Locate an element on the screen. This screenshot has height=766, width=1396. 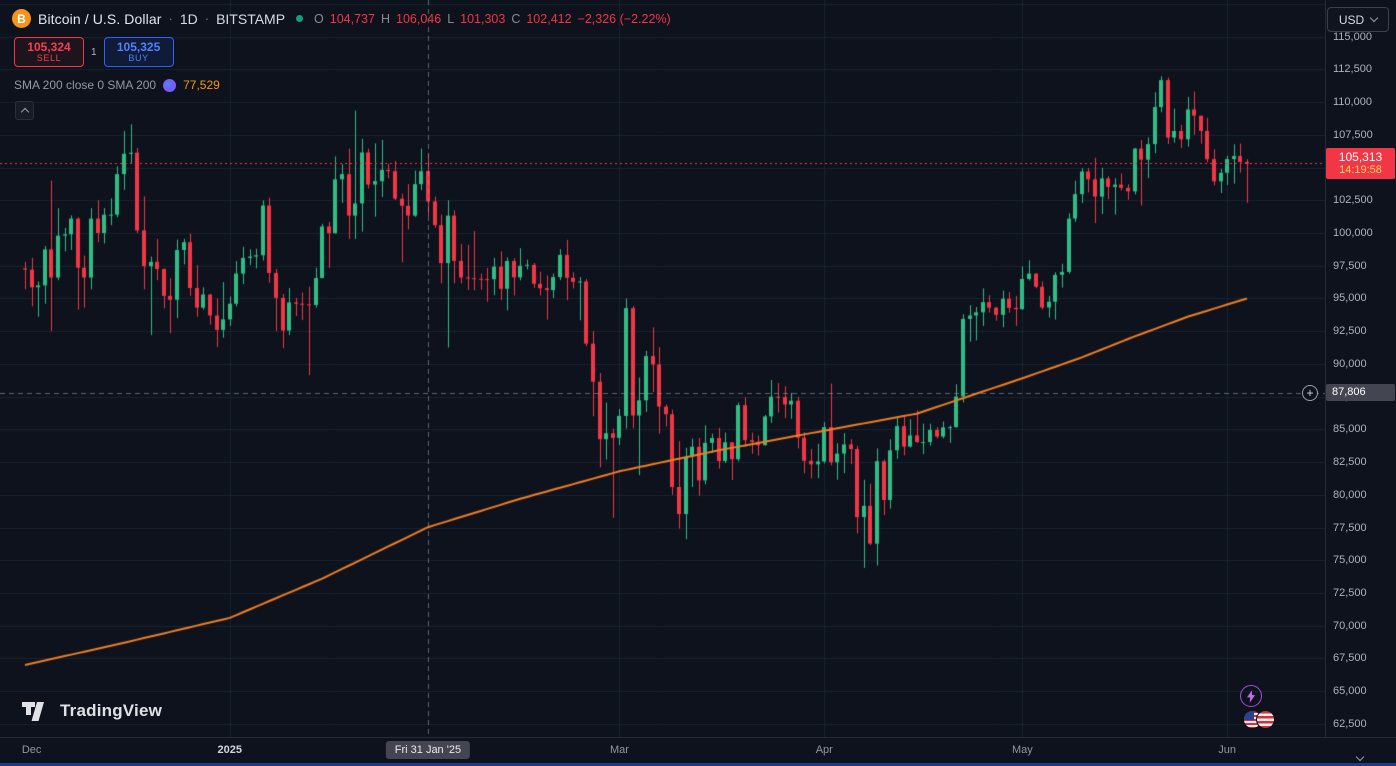
open-label: O is located at coordinates (319, 18).